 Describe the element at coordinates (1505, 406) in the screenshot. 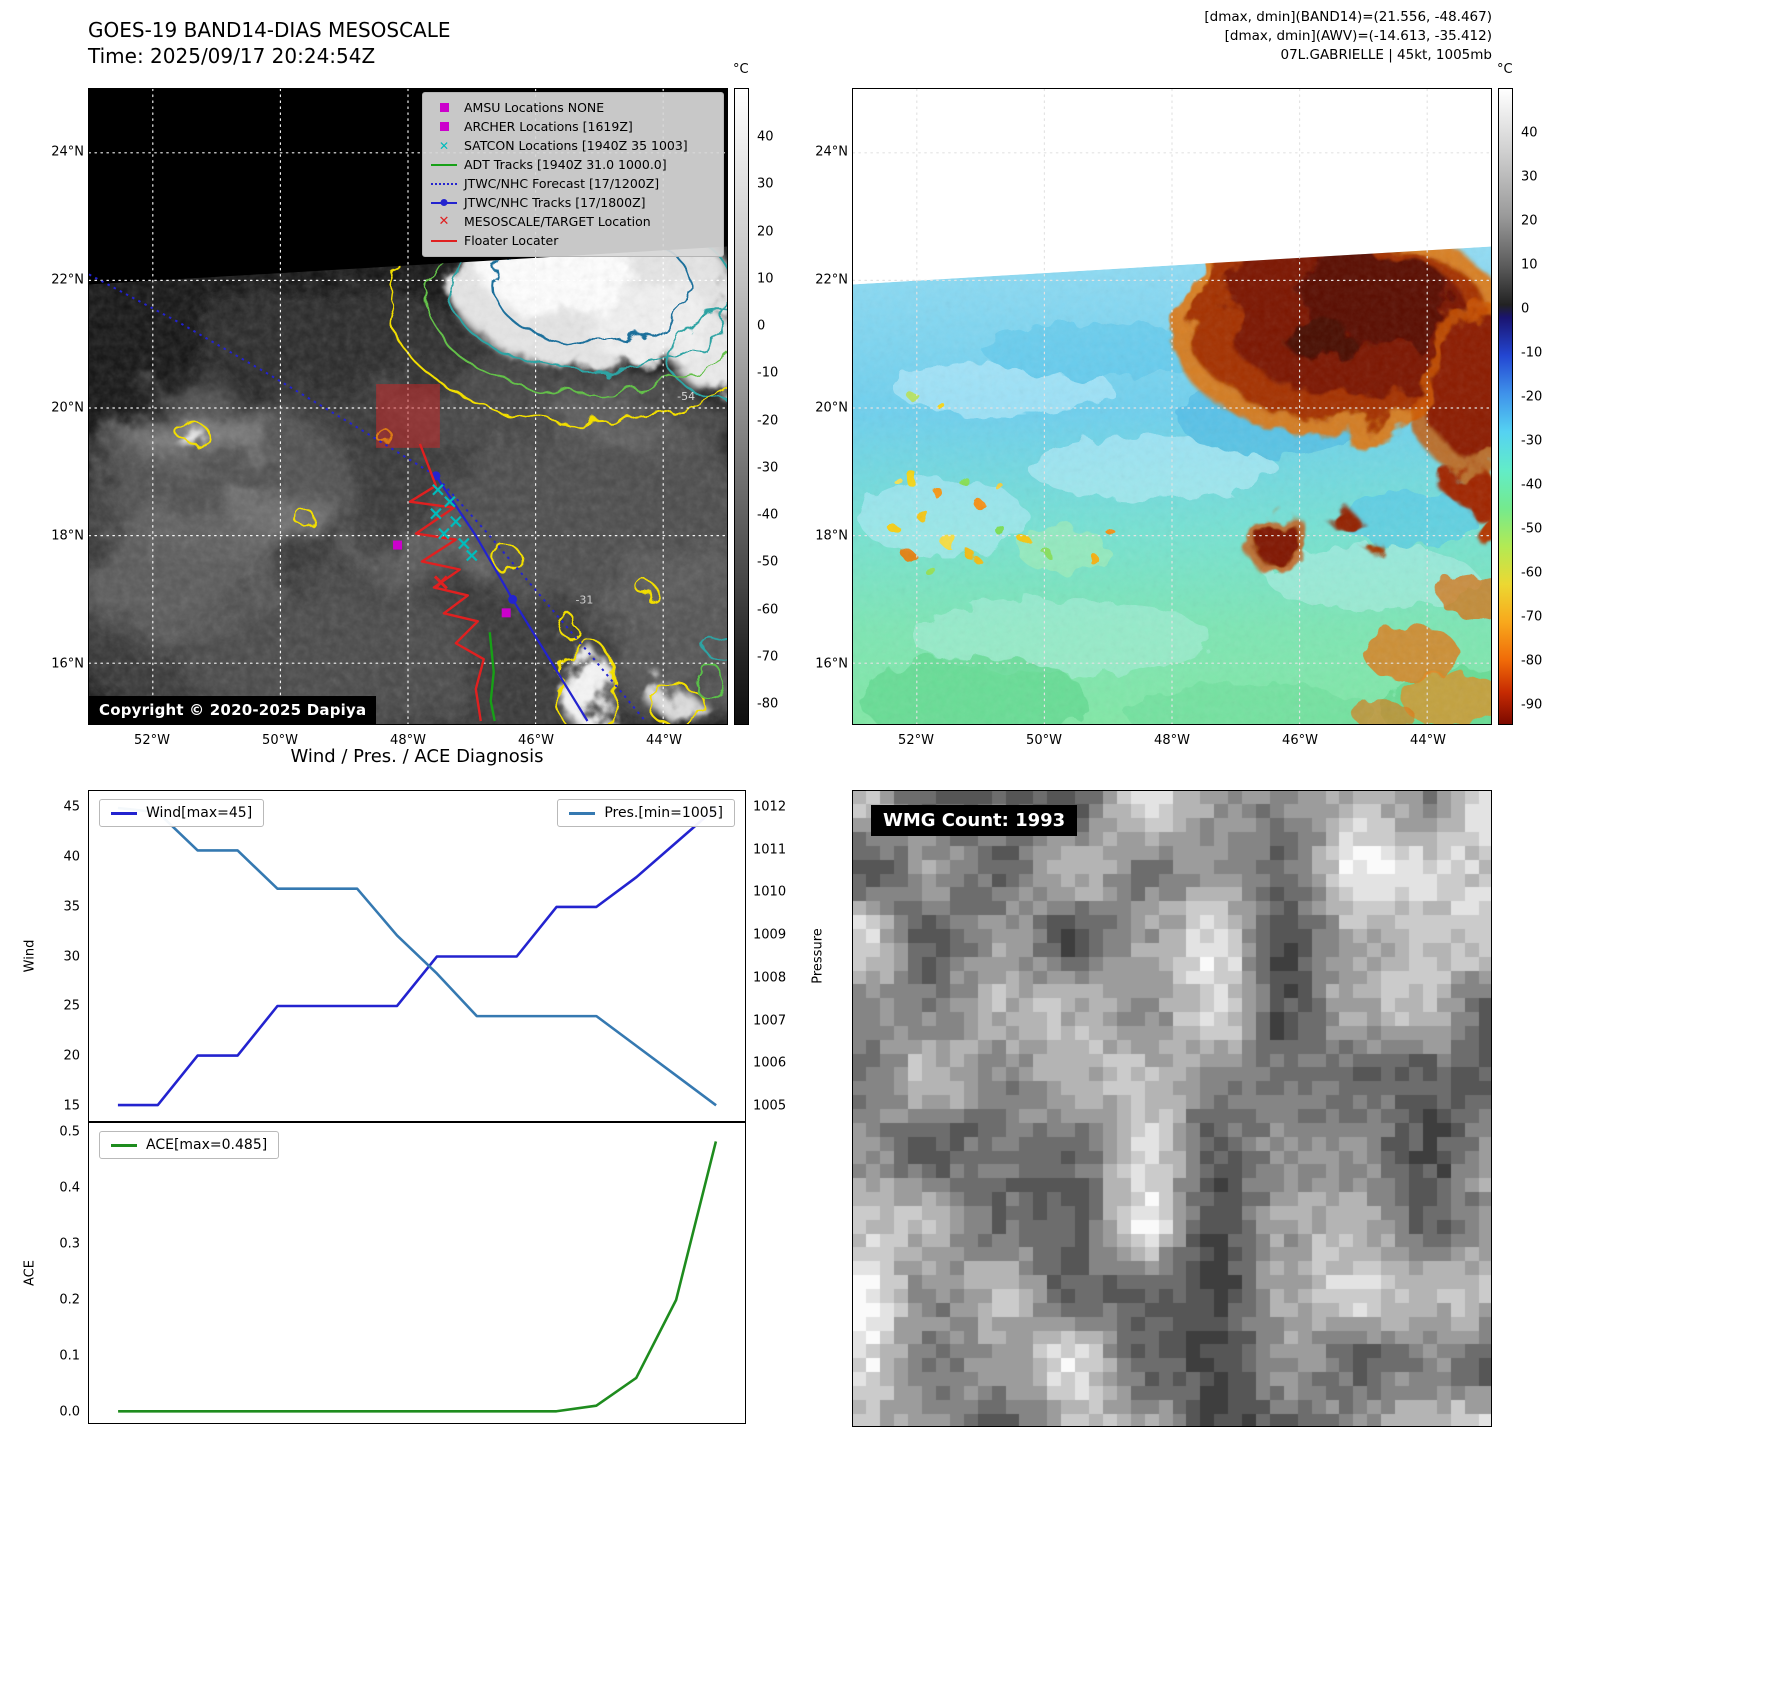

I see `awv-colorbar` at that location.